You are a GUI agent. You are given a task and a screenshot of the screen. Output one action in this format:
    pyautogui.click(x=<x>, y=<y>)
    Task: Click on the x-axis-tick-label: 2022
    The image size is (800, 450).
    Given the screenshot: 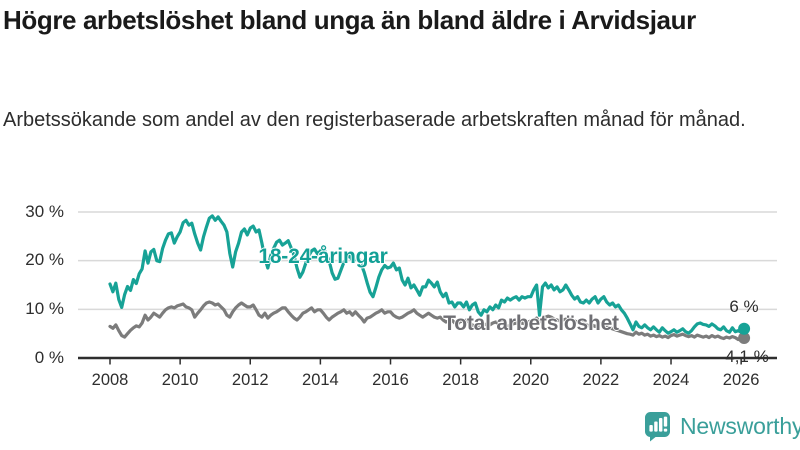 What is the action you would take?
    pyautogui.click(x=601, y=380)
    